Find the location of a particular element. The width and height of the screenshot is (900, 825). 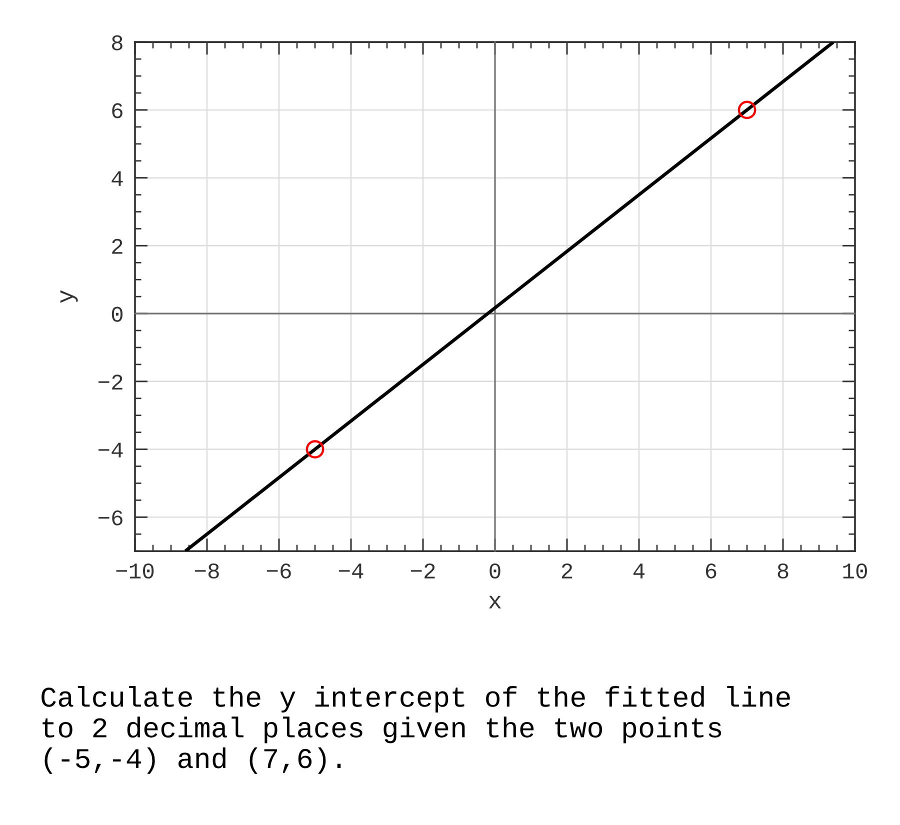

y-tick-label: 8 is located at coordinates (117, 42).